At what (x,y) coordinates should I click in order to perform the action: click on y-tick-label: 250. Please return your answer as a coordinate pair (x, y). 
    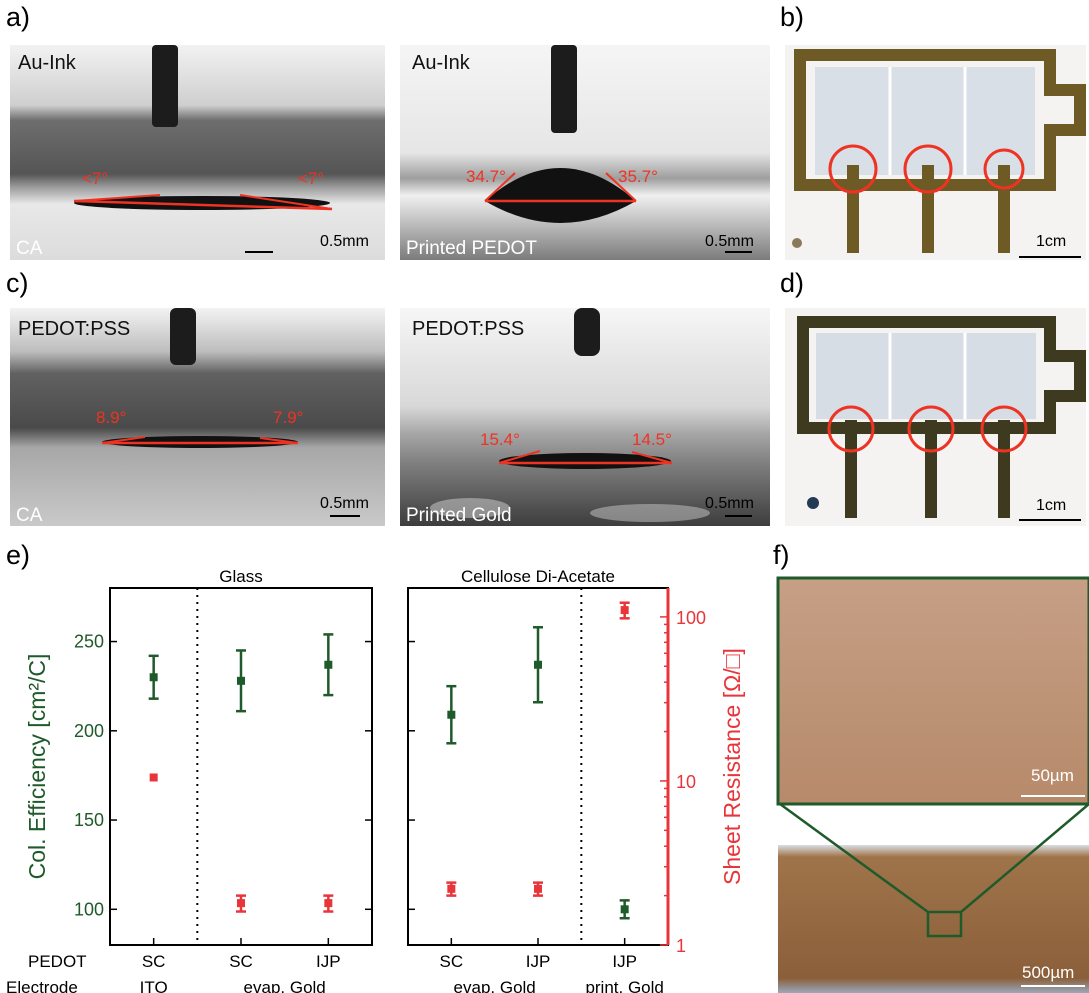
    Looking at the image, I should click on (89, 642).